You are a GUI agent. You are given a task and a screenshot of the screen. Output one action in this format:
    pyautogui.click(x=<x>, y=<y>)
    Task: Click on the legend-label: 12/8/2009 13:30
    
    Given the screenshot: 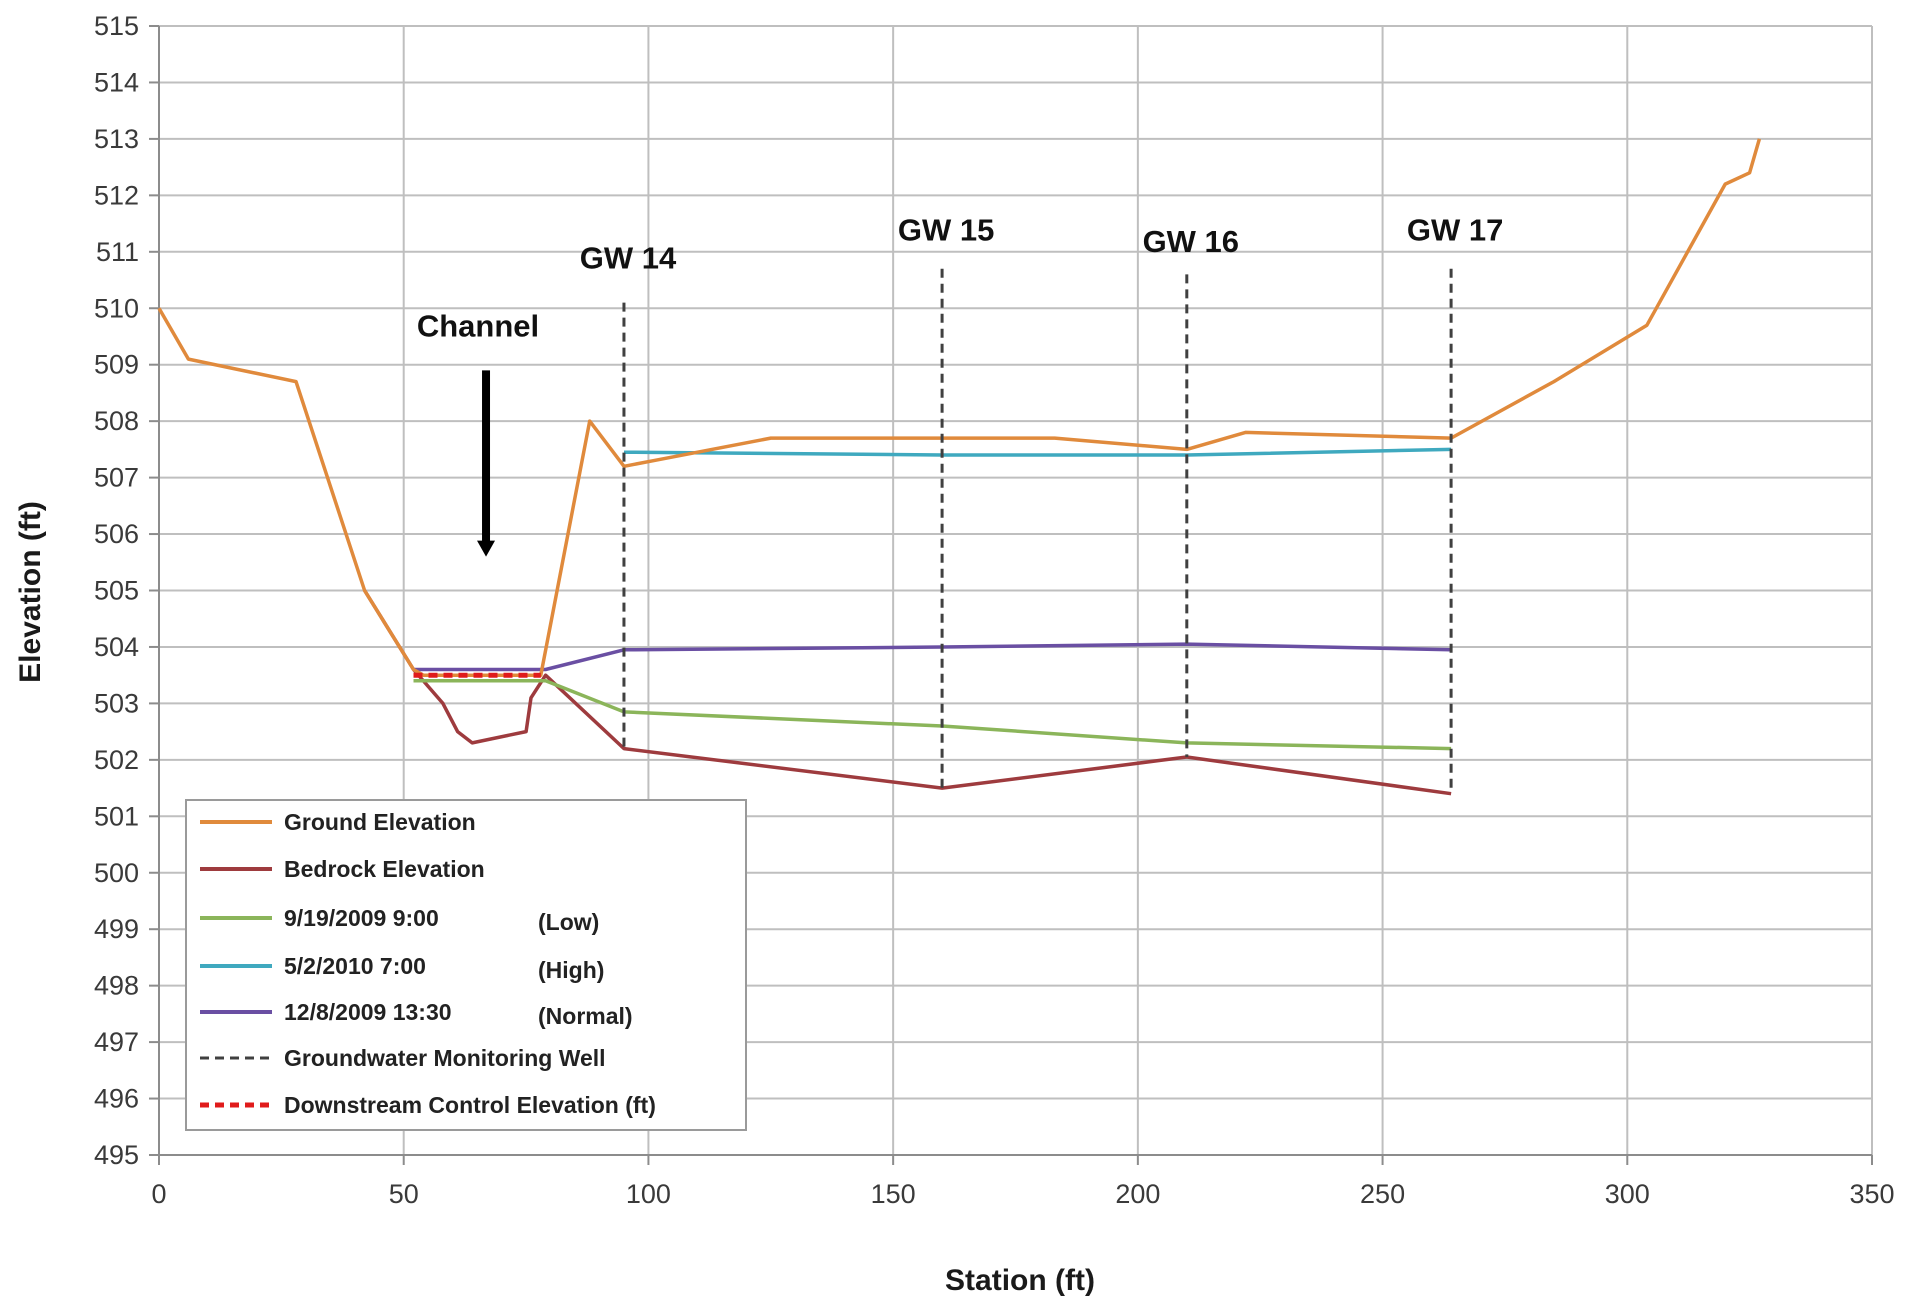 What is the action you would take?
    pyautogui.click(x=368, y=1012)
    